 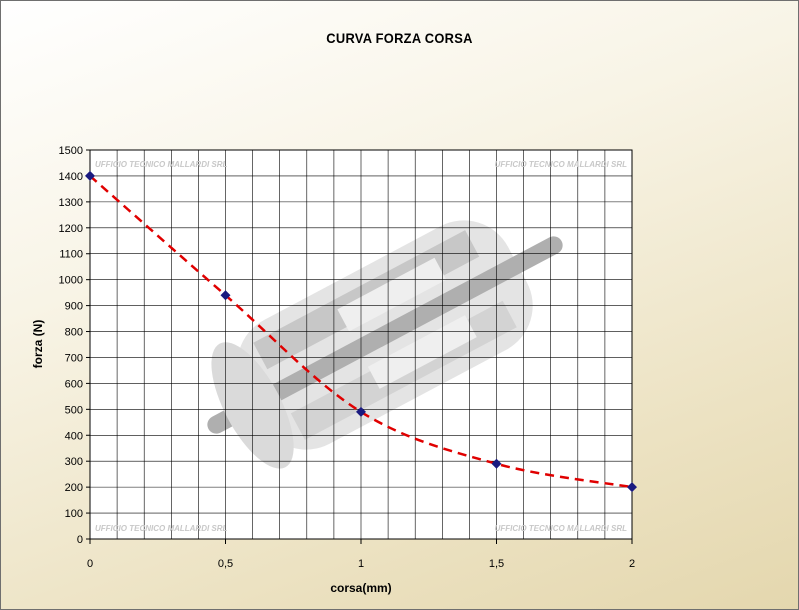 What do you see at coordinates (71, 281) in the screenshot?
I see `y-tick-label: 1000` at bounding box center [71, 281].